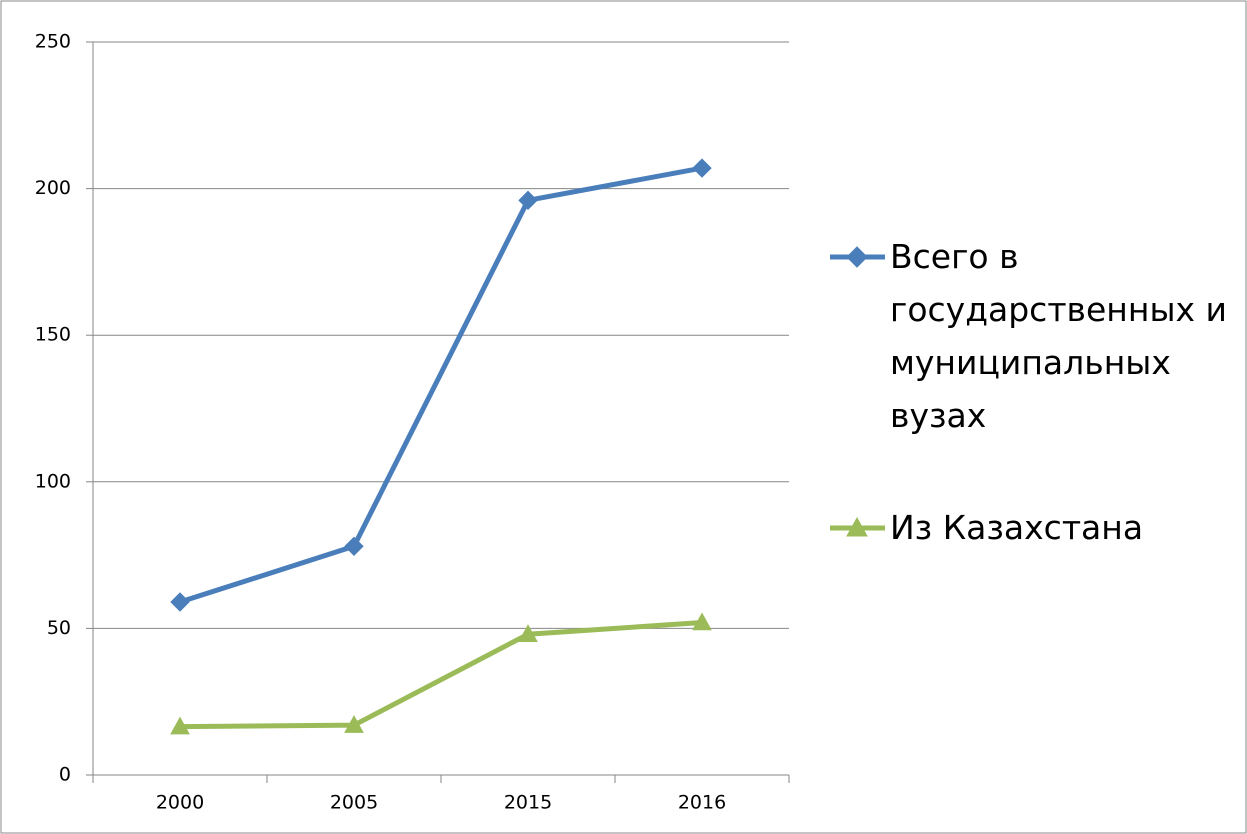 The height and width of the screenshot is (834, 1247). I want to click on y-tick-label: 250, so click(53, 42).